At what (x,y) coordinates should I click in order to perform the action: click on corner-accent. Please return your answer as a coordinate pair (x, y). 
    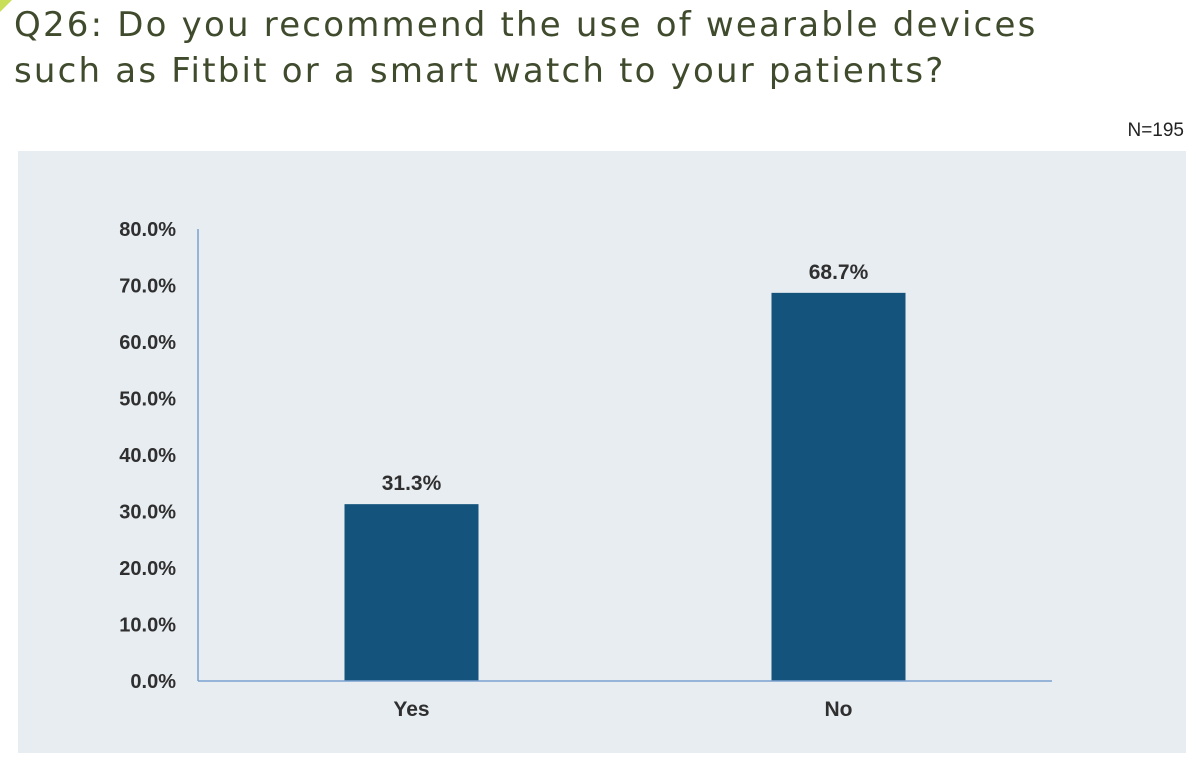
    Looking at the image, I should click on (6, 6).